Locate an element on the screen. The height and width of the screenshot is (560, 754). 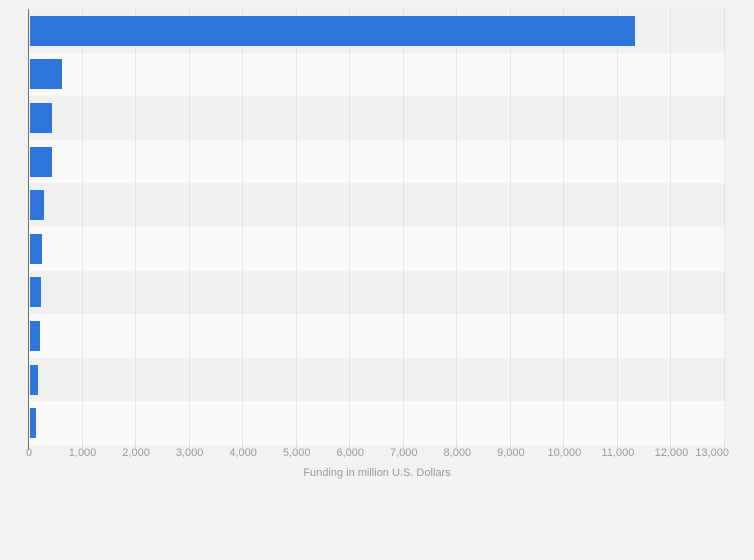
x-tick-label: 3,000 is located at coordinates (189, 453).